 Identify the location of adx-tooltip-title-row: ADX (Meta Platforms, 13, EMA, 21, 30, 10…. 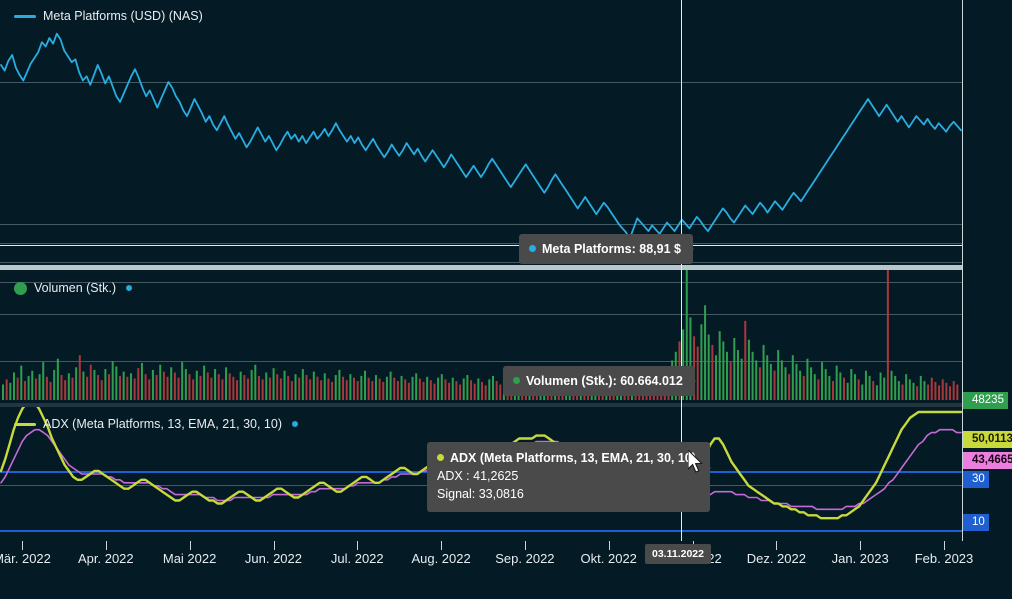
(566, 458).